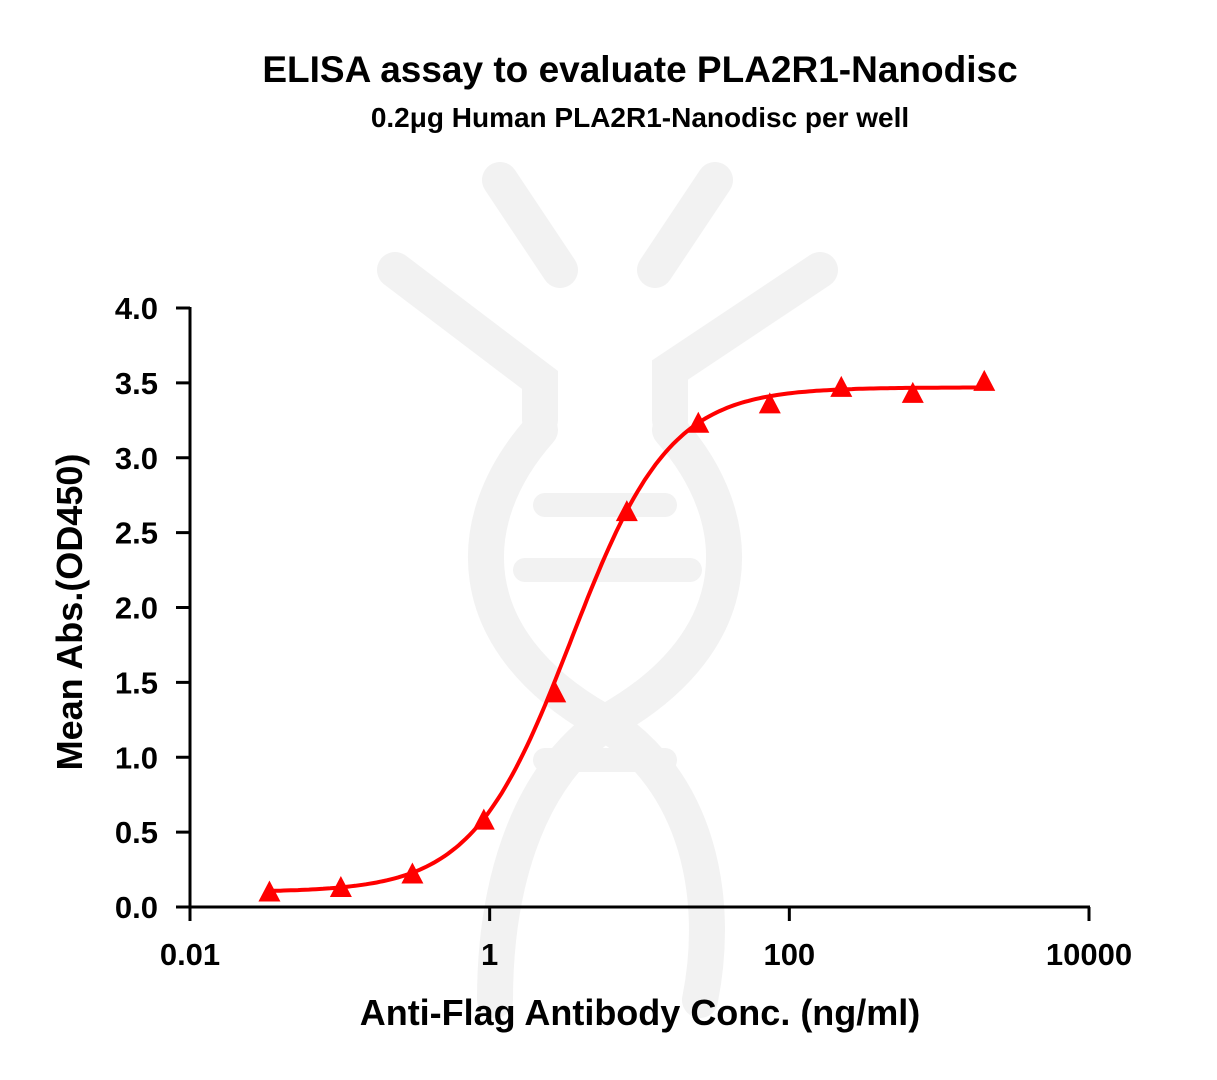  What do you see at coordinates (136, 832) in the screenshot?
I see `y-tick-label: 0.5` at bounding box center [136, 832].